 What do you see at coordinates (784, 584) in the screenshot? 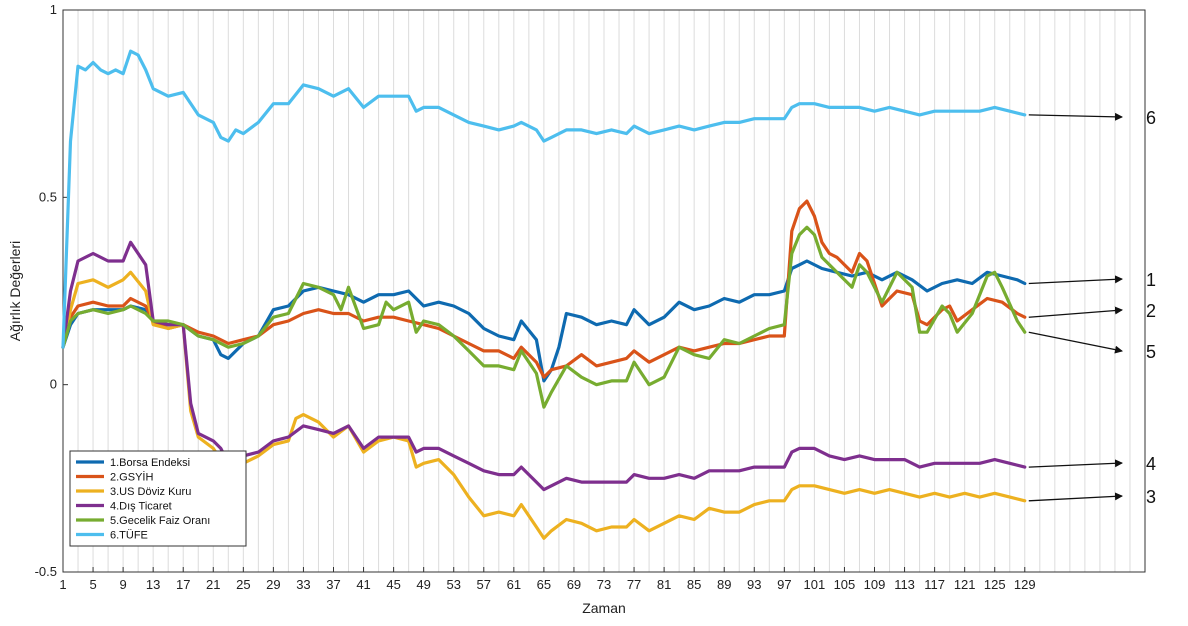
I see `x-tick-label: 97` at bounding box center [784, 584].